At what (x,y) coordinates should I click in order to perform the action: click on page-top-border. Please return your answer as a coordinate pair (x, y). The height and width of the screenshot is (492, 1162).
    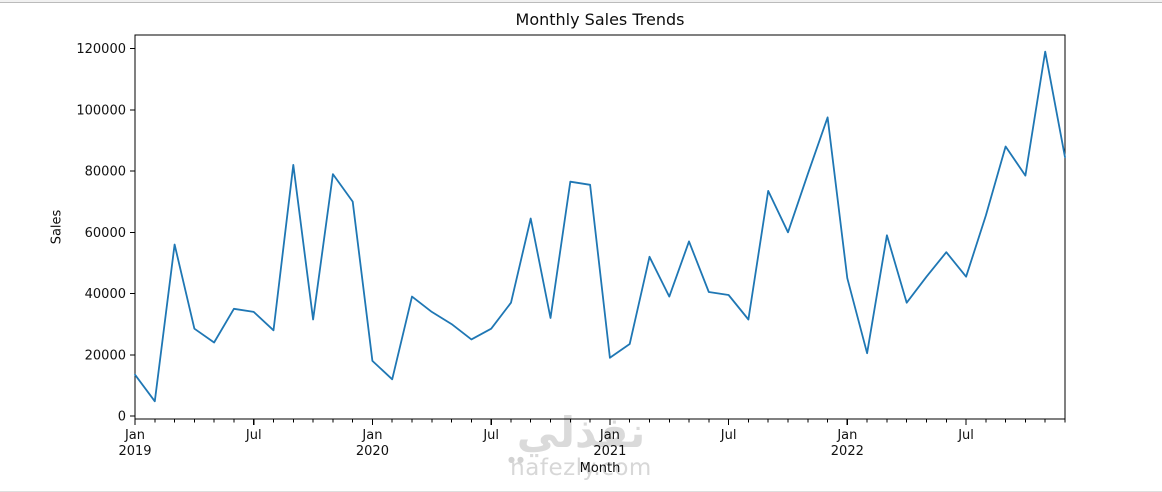
    Looking at the image, I should click on (581, 1).